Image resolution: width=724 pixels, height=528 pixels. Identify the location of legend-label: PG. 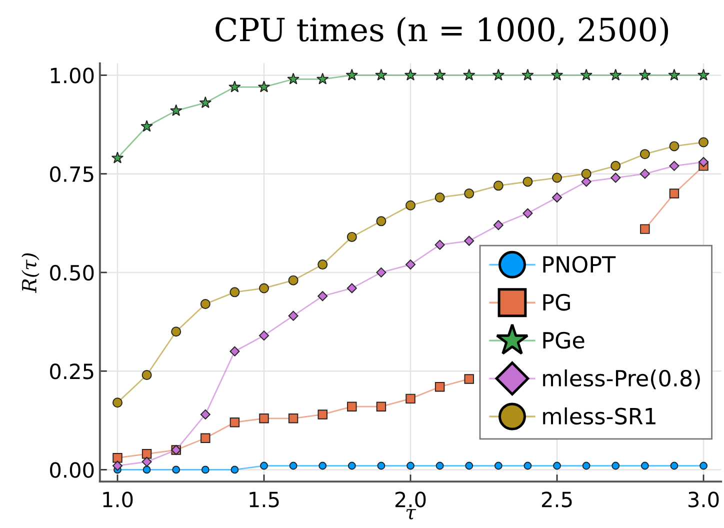
(556, 302).